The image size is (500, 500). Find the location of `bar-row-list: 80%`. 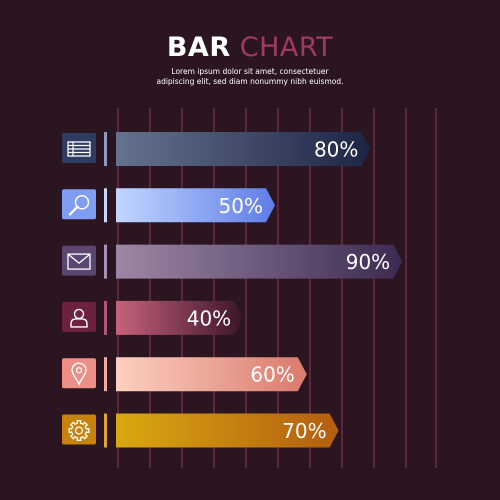

bar-row-list: 80% is located at coordinates (216, 149).